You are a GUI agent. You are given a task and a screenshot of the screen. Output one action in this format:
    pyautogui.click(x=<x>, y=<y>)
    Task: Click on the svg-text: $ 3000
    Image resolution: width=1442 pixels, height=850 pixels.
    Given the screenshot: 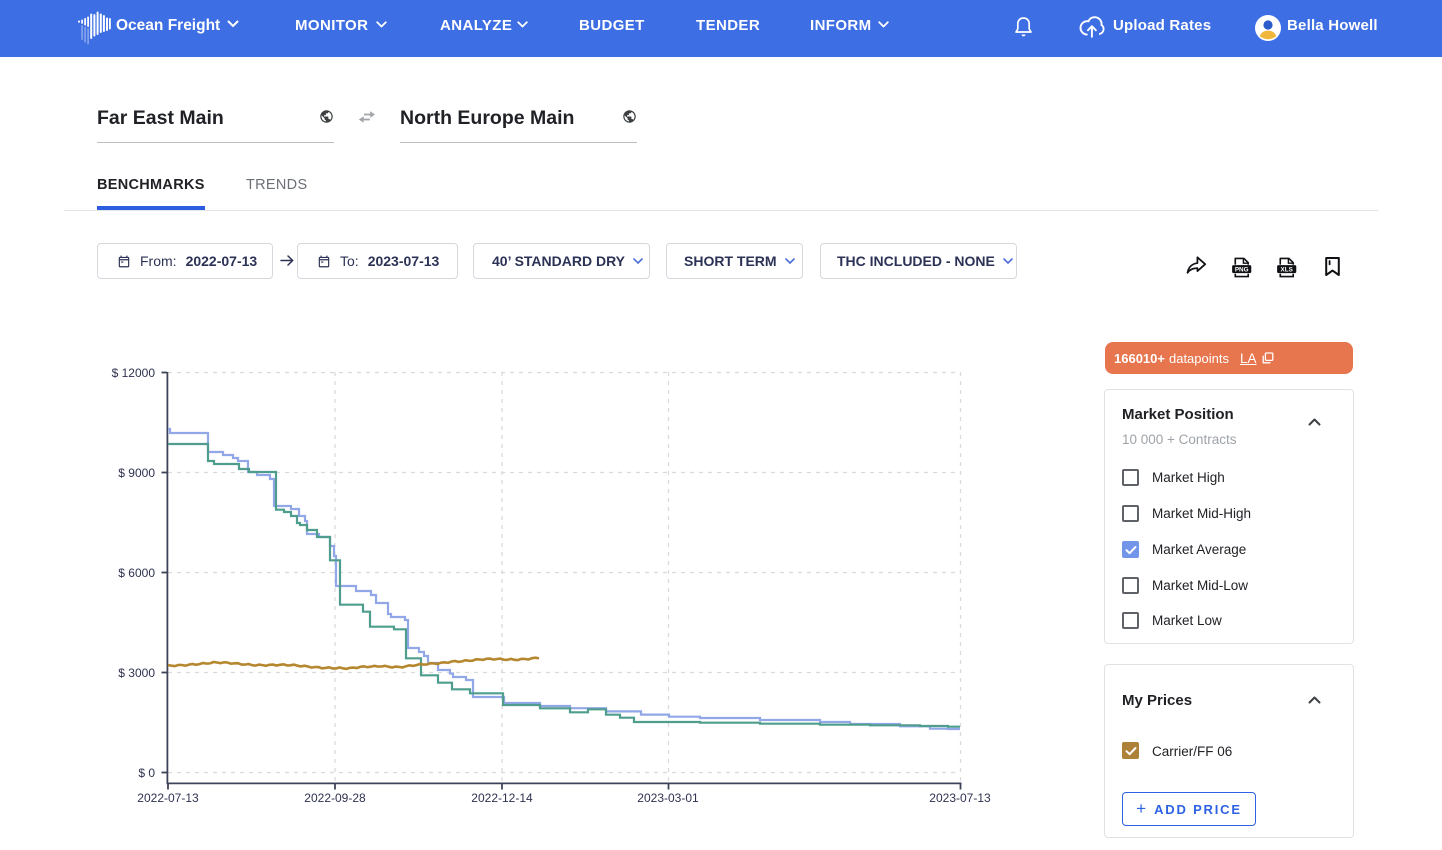 What is the action you would take?
    pyautogui.click(x=136, y=673)
    